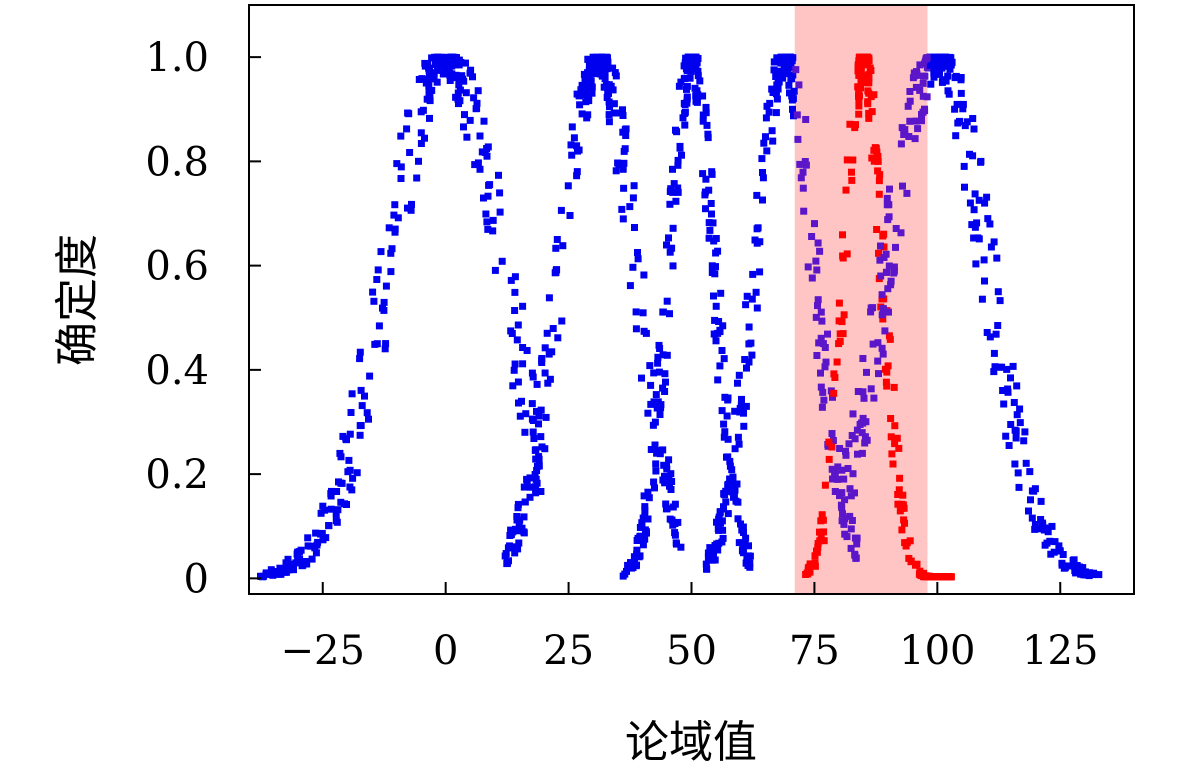  What do you see at coordinates (177, 267) in the screenshot?
I see `y-tick-label: 0.6` at bounding box center [177, 267].